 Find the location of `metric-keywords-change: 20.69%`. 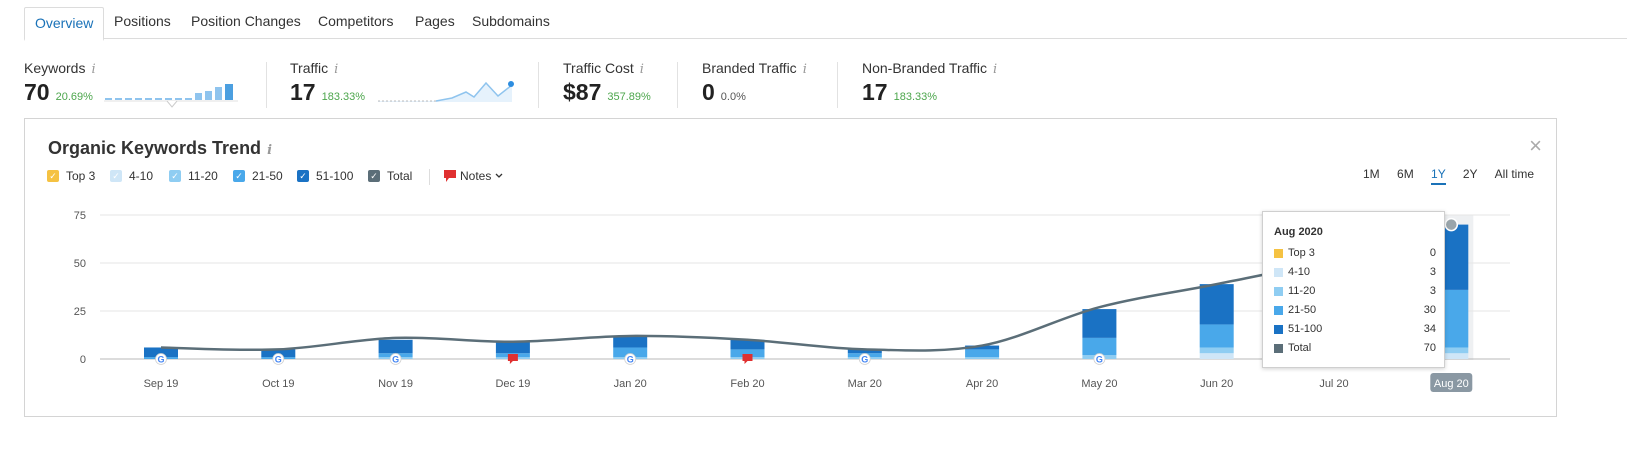

metric-keywords-change: 20.69% is located at coordinates (74, 97).